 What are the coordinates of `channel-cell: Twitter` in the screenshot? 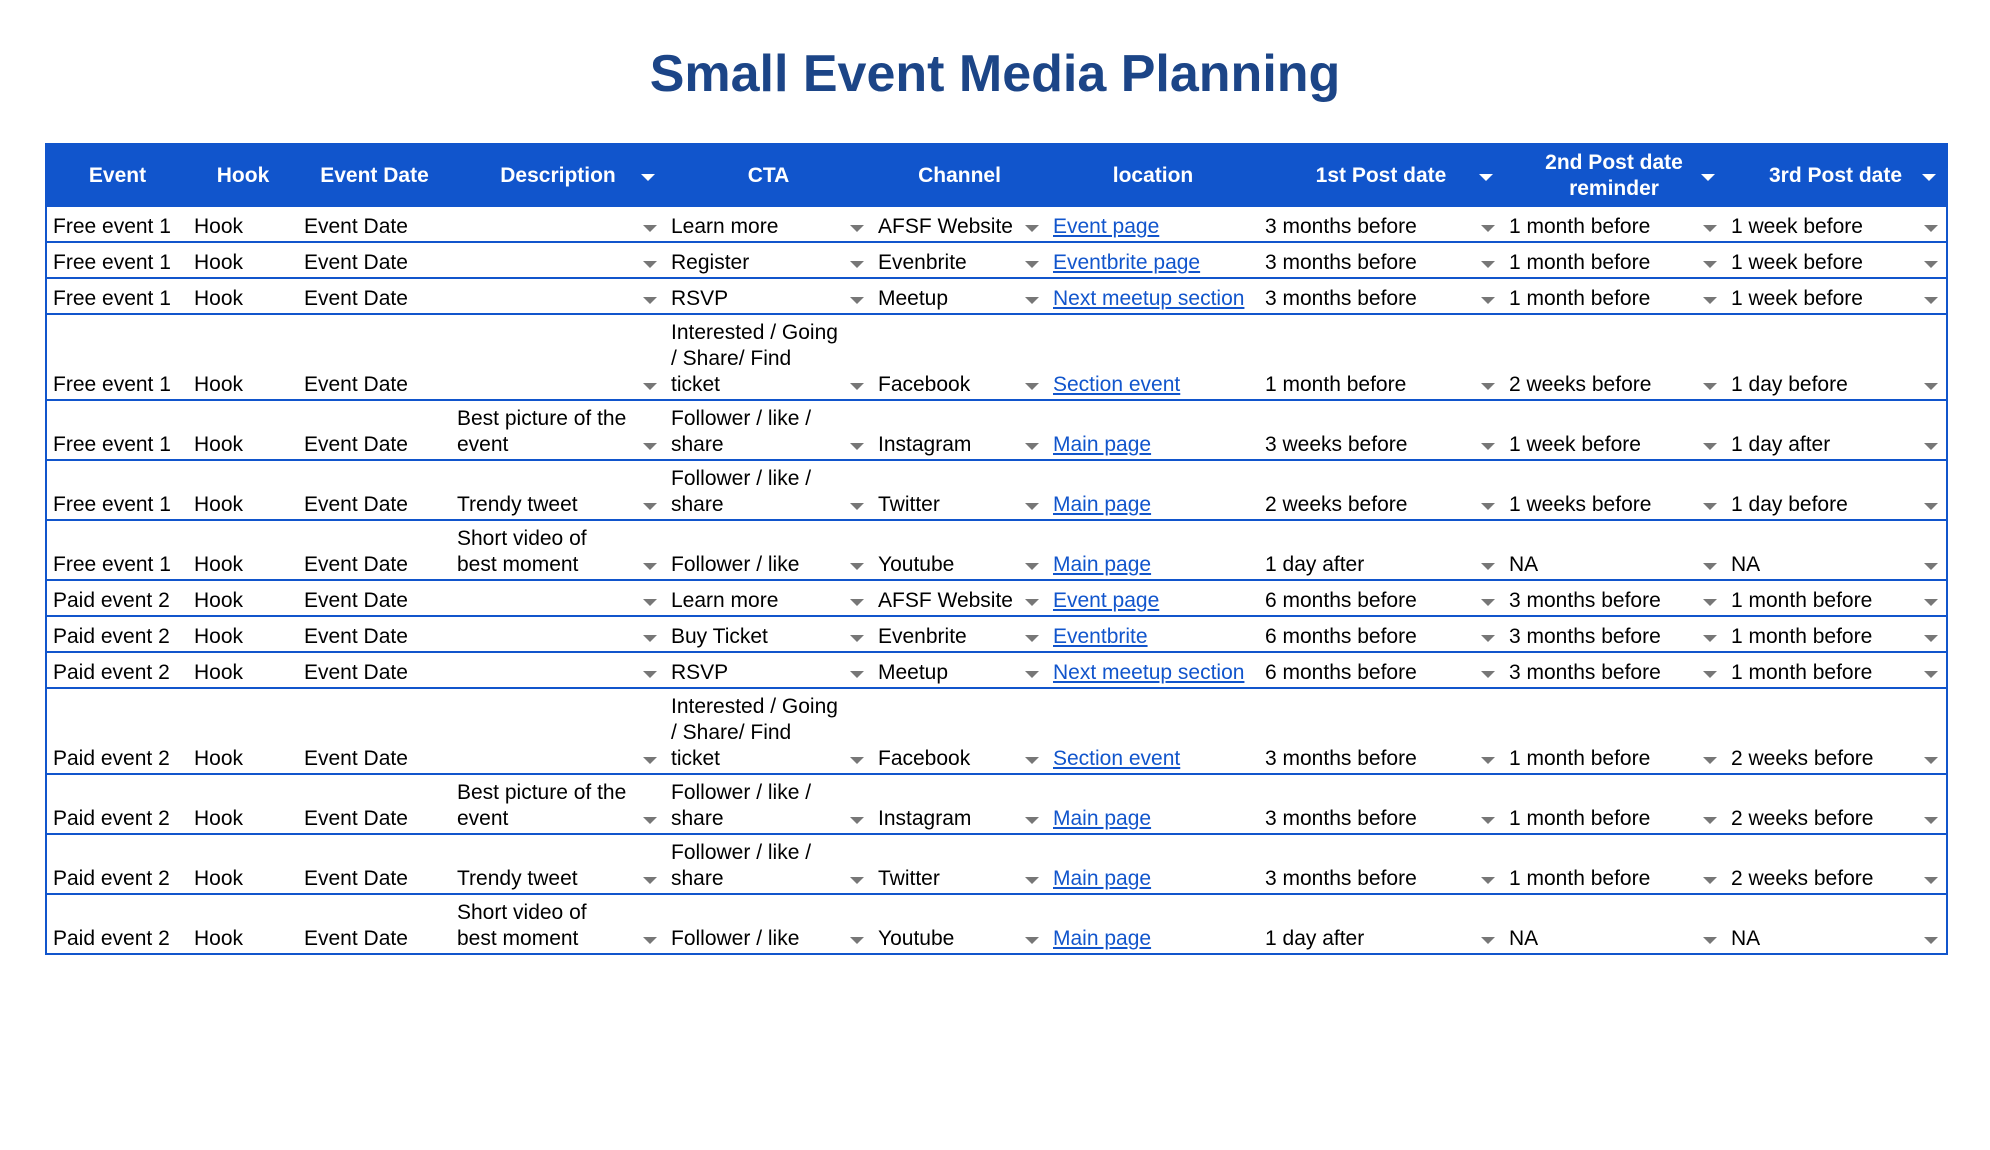 It's located at (959, 864).